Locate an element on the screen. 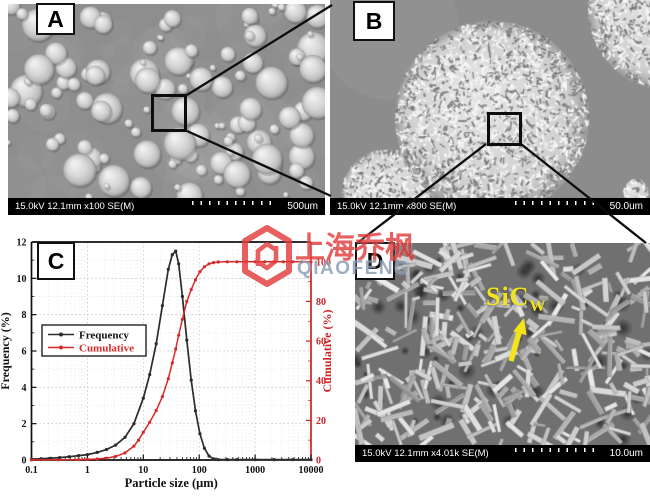 Image resolution: width=650 pixels, height=503 pixels. scale-ruler-a is located at coordinates (235, 203).